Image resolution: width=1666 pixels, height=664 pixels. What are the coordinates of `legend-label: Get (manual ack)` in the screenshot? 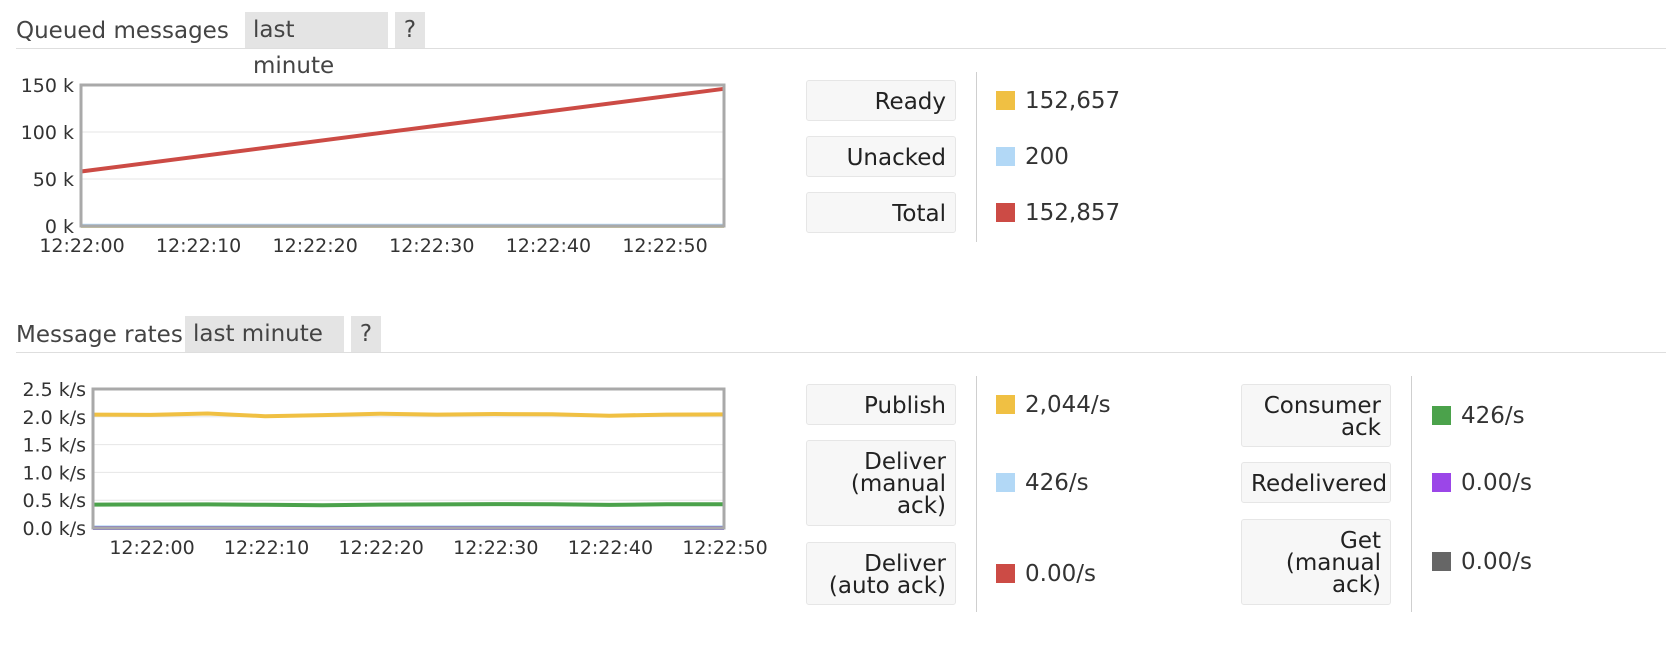 It's located at (1316, 562).